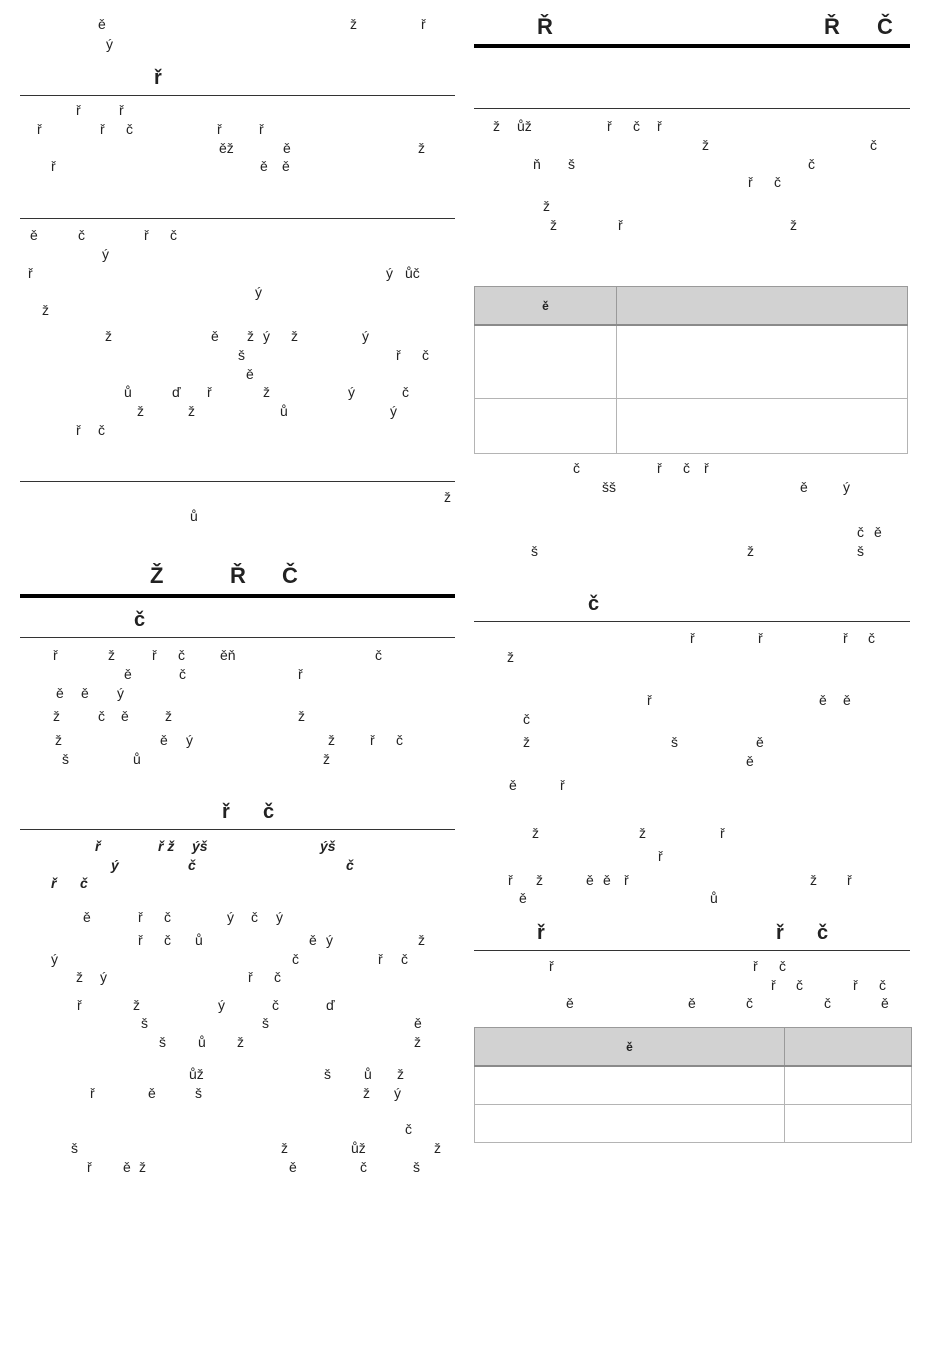 This screenshot has width=950, height=1367. What do you see at coordinates (166, 846) in the screenshot?
I see `text-glyph: ř ž` at bounding box center [166, 846].